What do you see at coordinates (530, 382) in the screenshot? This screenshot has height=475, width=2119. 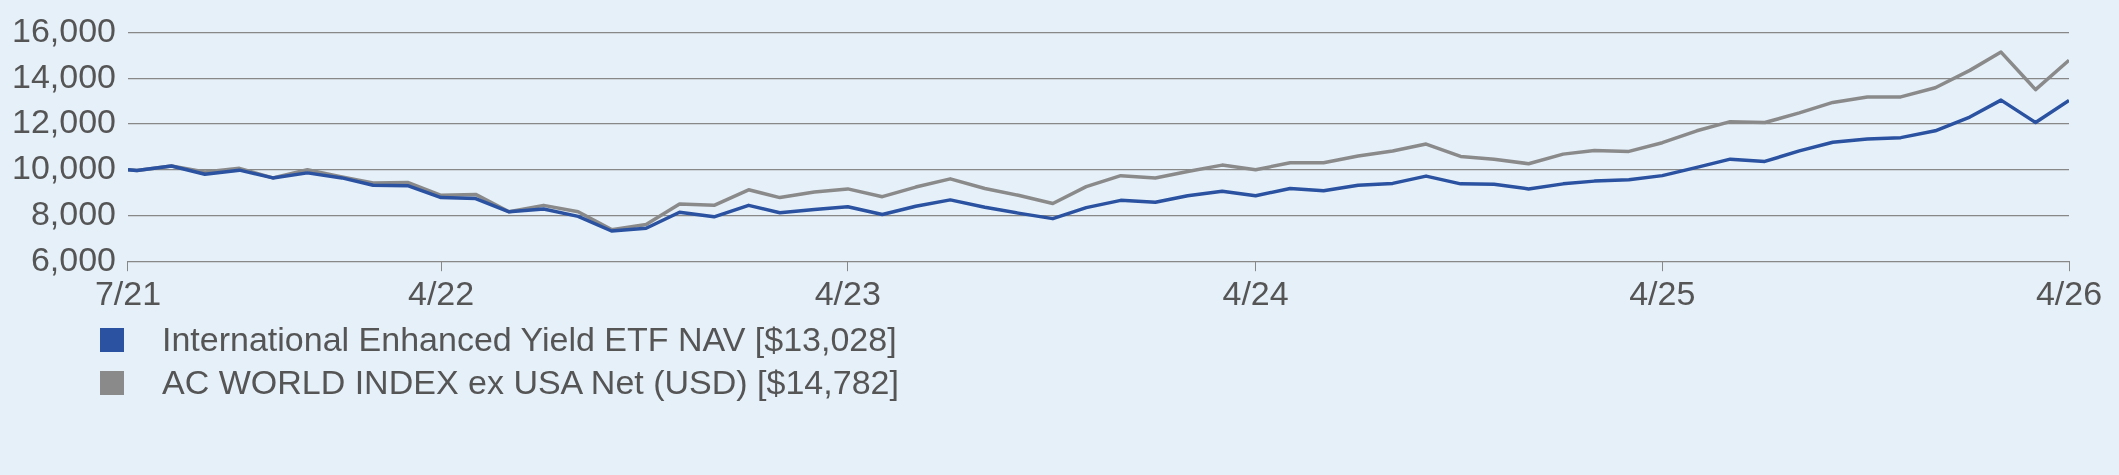 I see `legend-label: AC WORLD INDEX ex USA Net (USD) [$14,782]` at bounding box center [530, 382].